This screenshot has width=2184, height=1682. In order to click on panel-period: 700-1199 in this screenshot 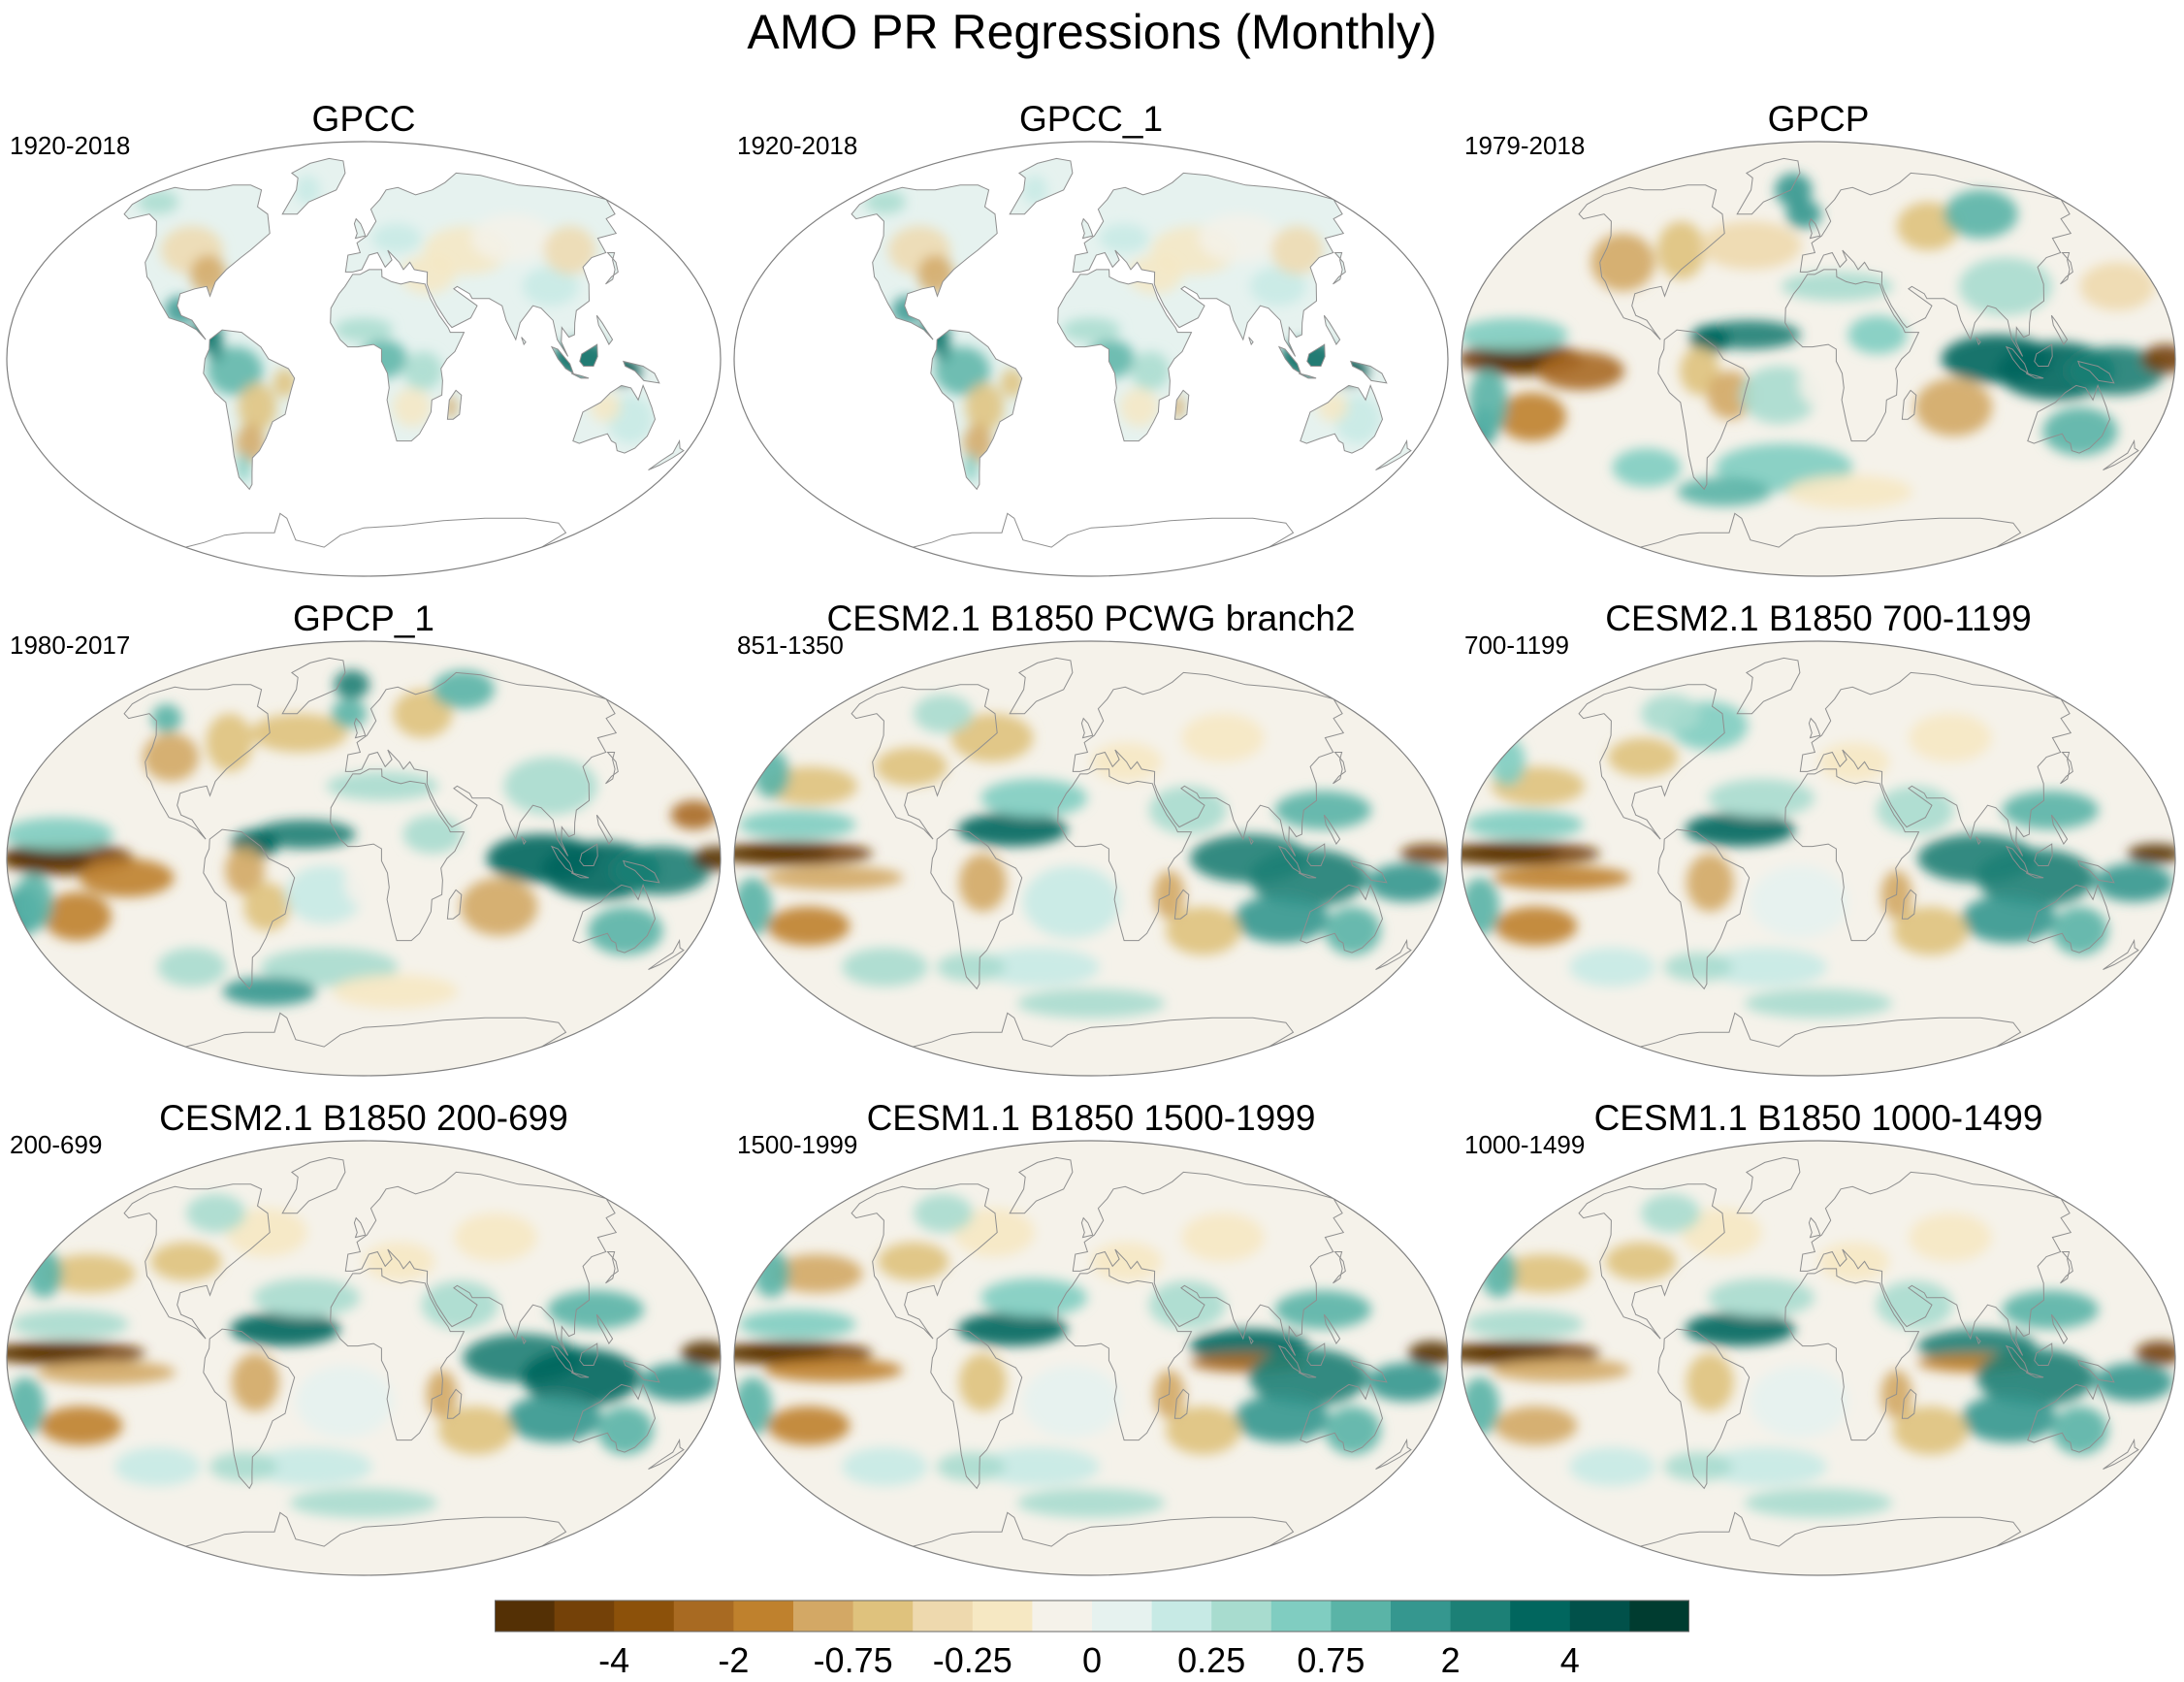, I will do `click(1516, 645)`.